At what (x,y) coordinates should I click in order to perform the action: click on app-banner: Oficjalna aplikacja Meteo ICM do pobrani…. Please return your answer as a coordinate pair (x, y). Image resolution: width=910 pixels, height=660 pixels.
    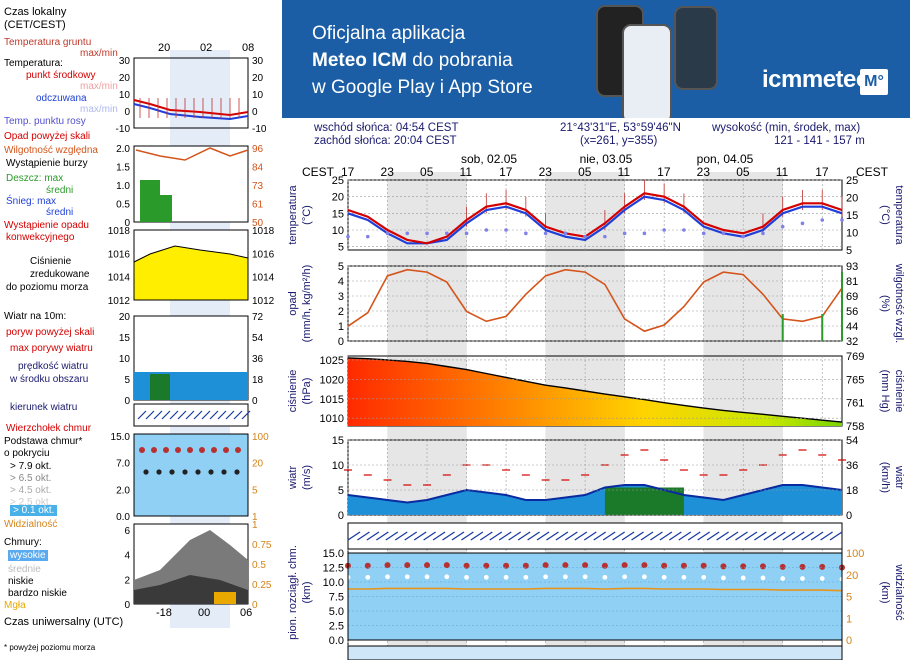
    Looking at the image, I should click on (596, 59).